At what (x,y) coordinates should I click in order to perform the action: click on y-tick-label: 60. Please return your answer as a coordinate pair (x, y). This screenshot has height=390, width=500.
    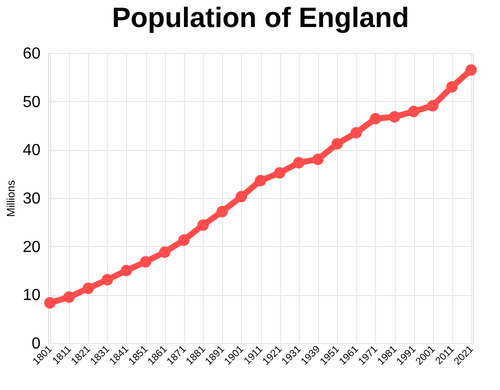
    Looking at the image, I should click on (31, 54).